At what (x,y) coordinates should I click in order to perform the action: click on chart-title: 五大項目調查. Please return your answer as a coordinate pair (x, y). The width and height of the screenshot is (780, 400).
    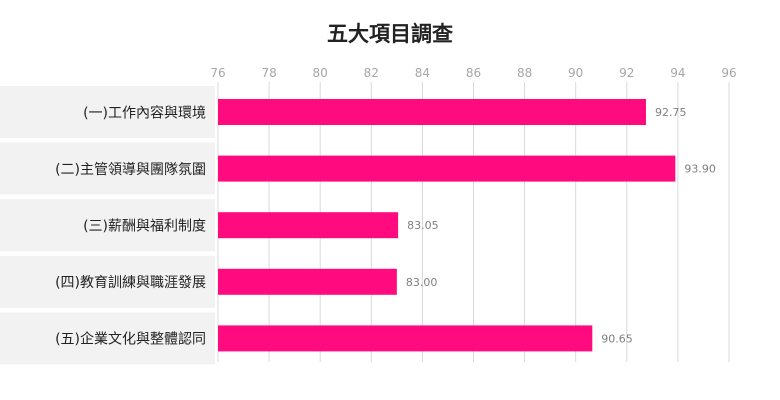
    Looking at the image, I should click on (390, 34).